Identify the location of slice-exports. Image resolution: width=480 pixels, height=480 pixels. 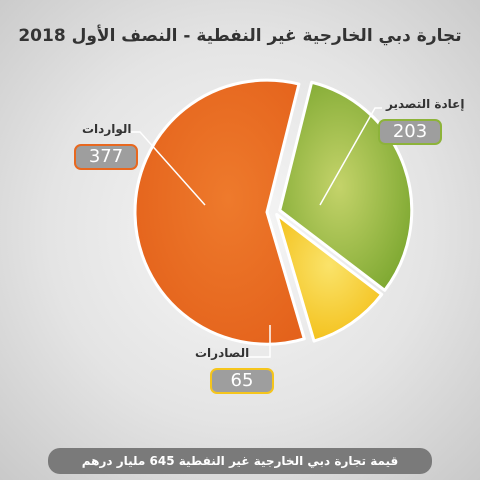
(329, 277).